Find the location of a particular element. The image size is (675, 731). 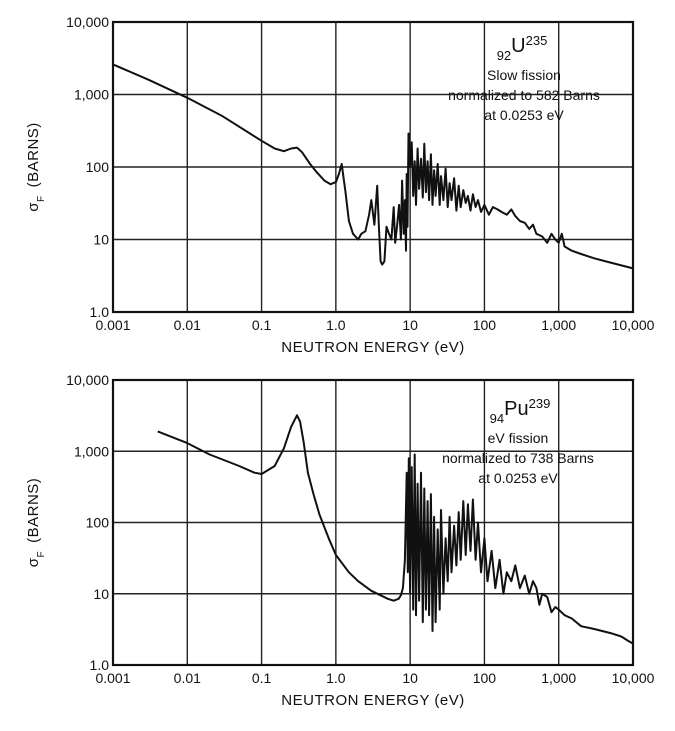

annotation-line-1: Slow fission is located at coordinates (524, 75).